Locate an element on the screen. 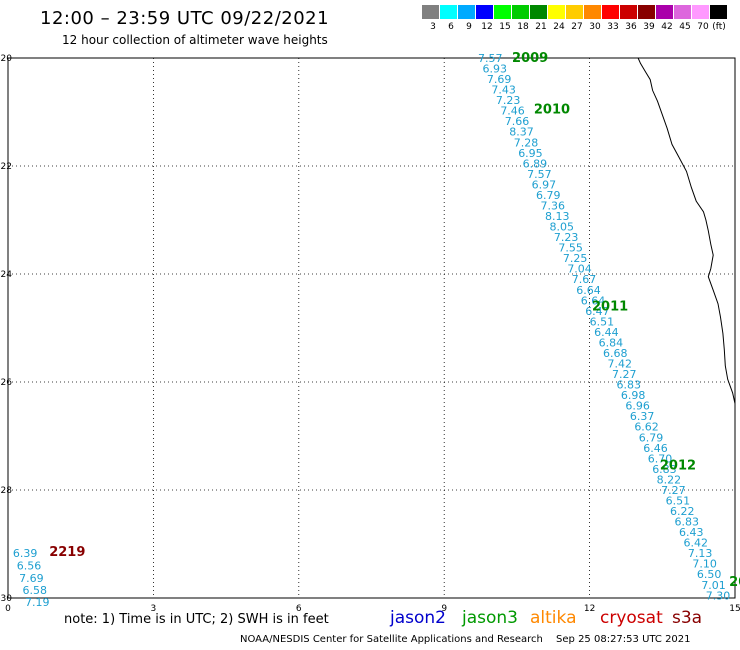  wave-height-value: 6.39 is located at coordinates (25, 553).